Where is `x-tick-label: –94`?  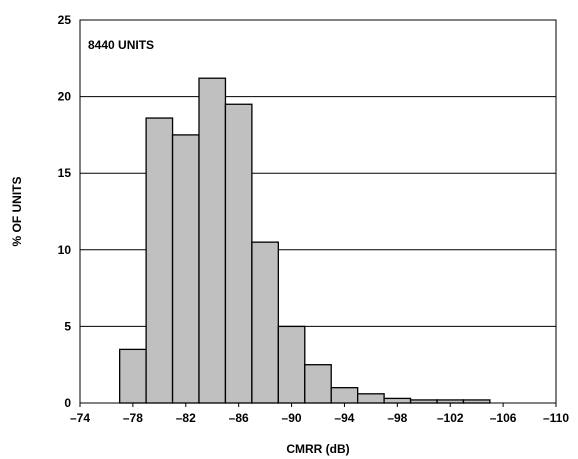 x-tick-label: –94 is located at coordinates (344, 418).